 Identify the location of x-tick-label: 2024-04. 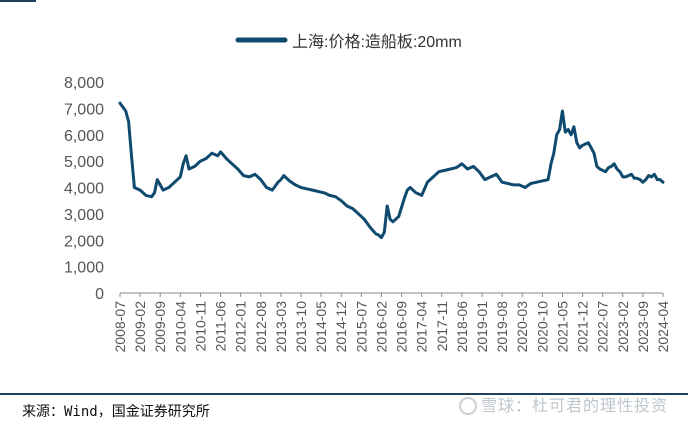
(663, 327).